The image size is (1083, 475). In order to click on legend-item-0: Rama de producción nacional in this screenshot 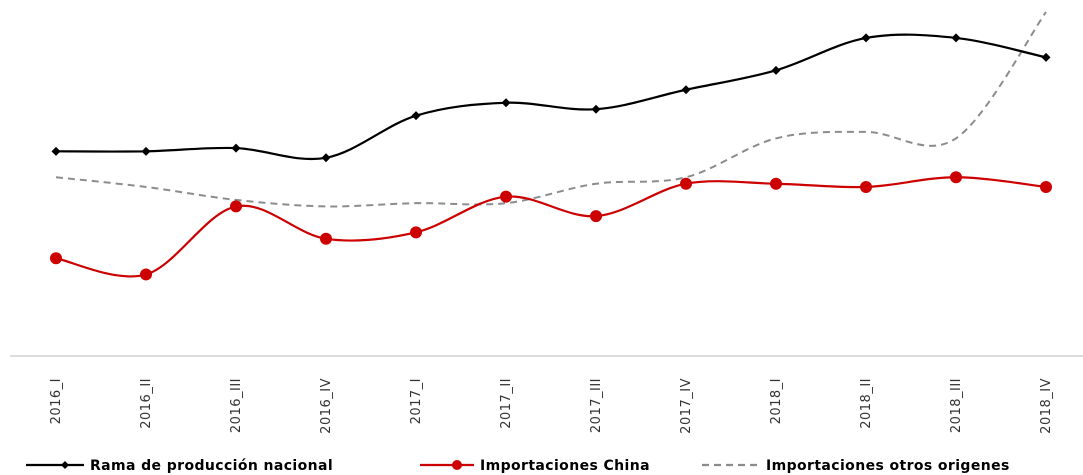, I will do `click(179, 466)`.